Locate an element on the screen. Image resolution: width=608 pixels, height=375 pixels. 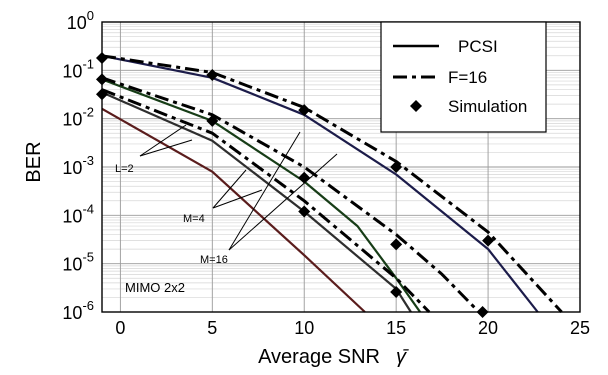
y-tick-label: 10⁻¹ is located at coordinates (78, 68).